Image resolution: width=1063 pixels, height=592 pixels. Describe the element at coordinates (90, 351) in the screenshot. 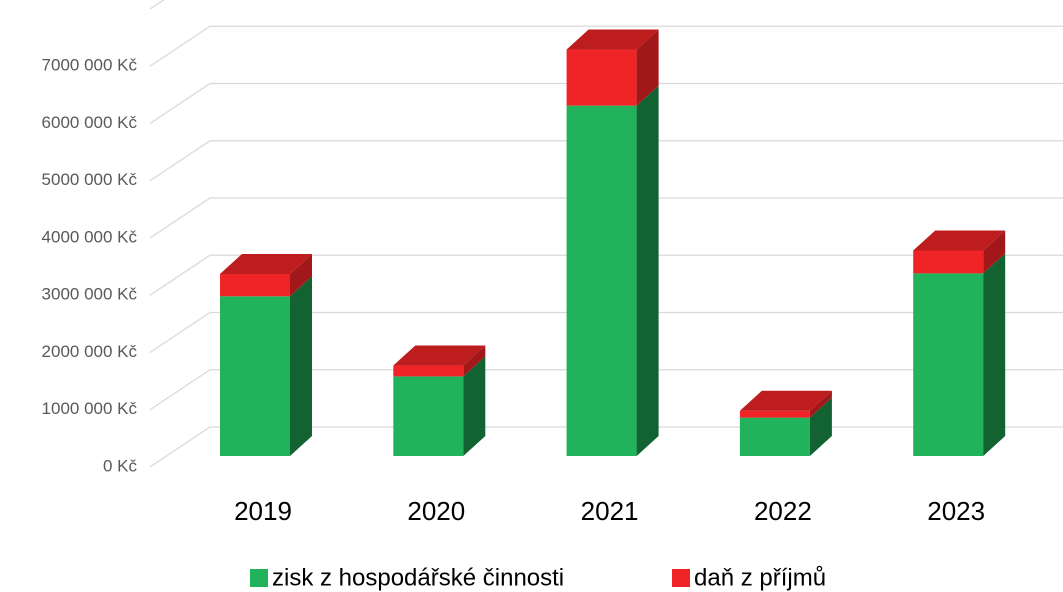

I see `y-tick-label: 2000 000 Kč` at that location.